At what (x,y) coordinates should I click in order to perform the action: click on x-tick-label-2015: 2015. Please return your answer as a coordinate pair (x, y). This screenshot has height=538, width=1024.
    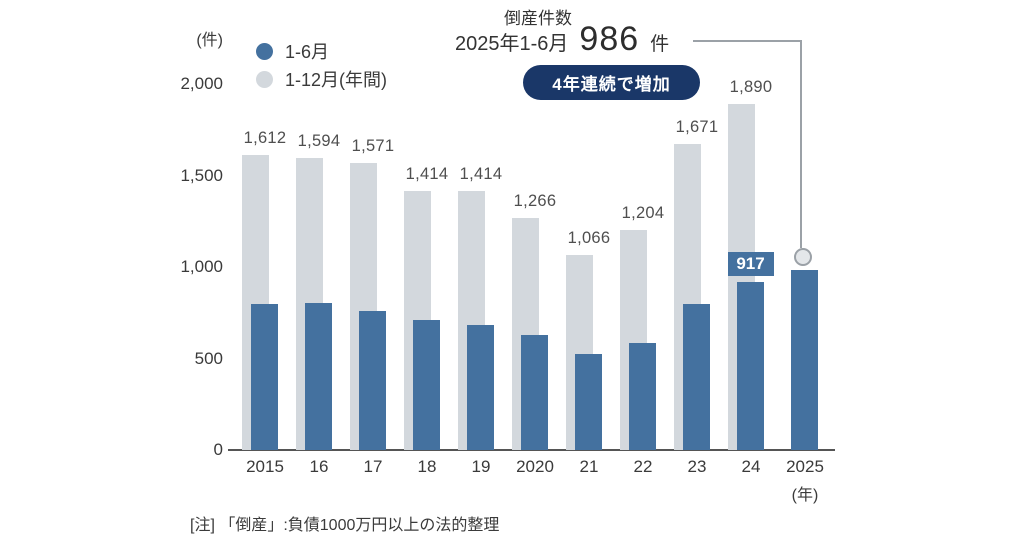
    Looking at the image, I should click on (265, 466).